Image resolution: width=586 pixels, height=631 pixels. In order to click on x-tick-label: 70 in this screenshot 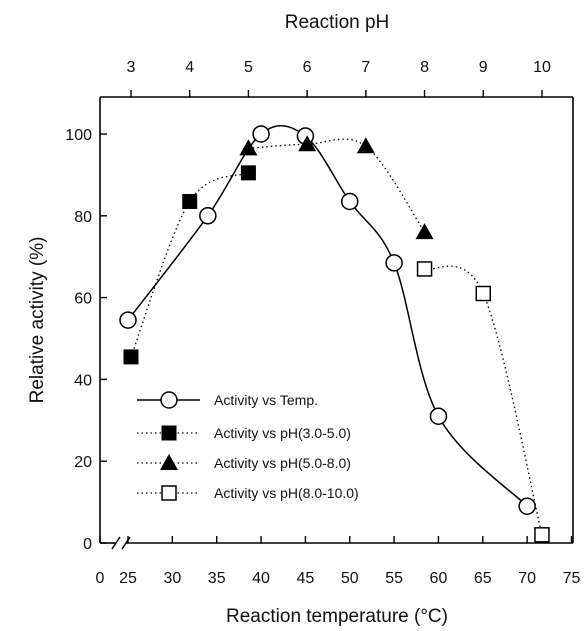, I will do `click(527, 578)`.